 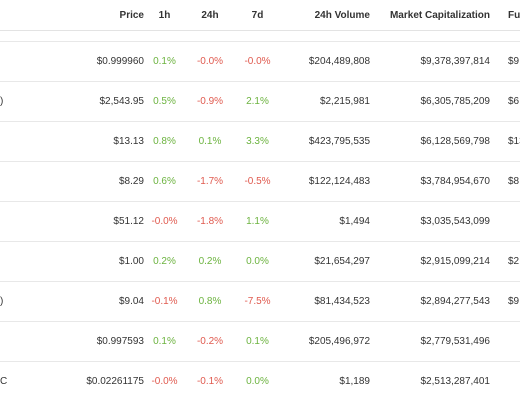 I want to click on change-24h-cell: 0.1%, so click(x=210, y=141).